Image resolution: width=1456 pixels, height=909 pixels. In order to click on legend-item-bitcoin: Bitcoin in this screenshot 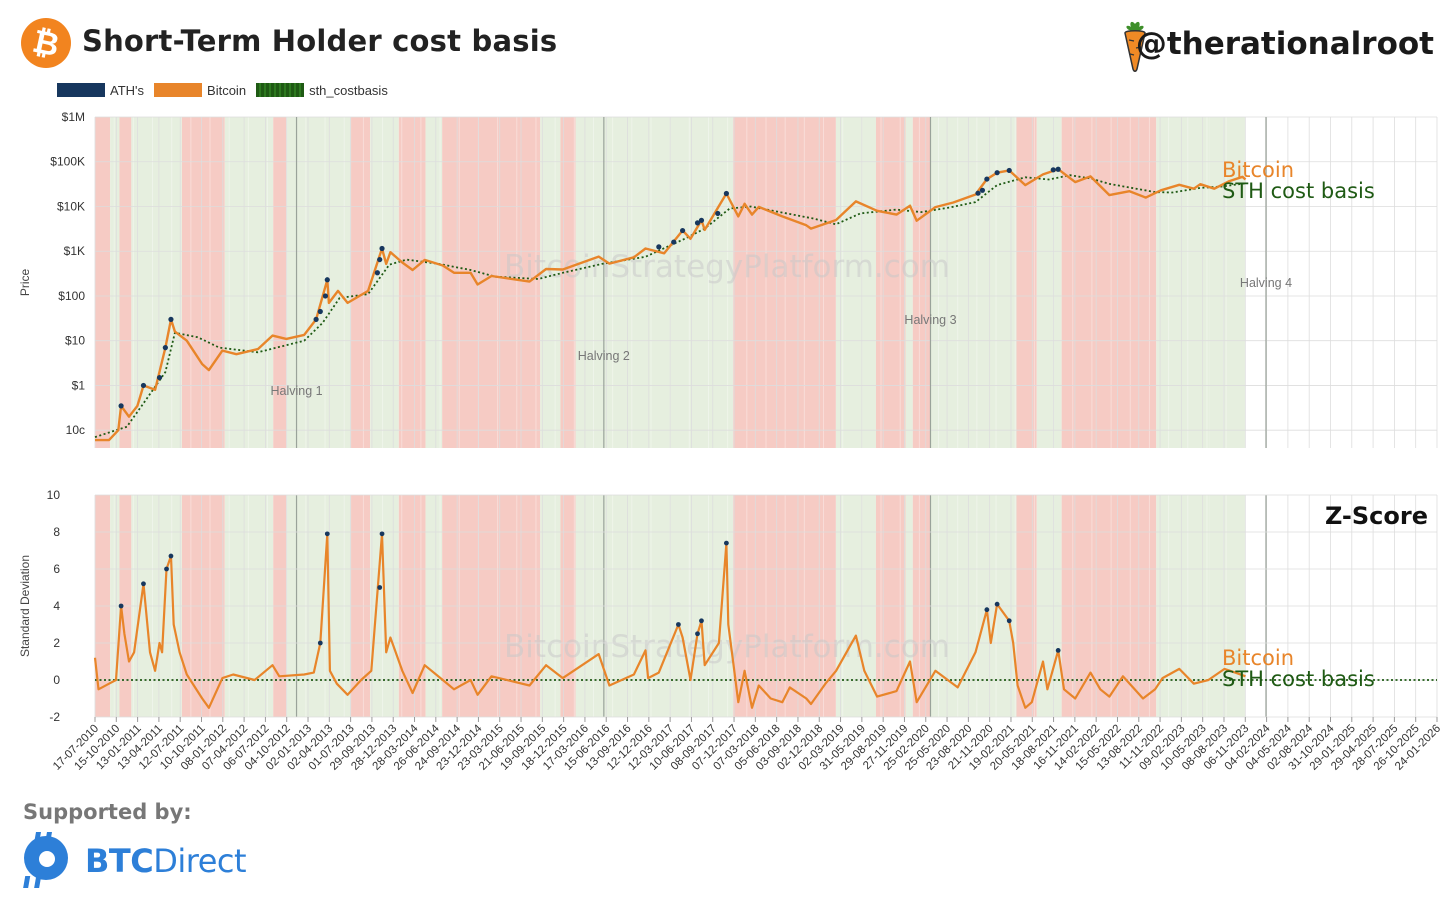, I will do `click(200, 90)`.